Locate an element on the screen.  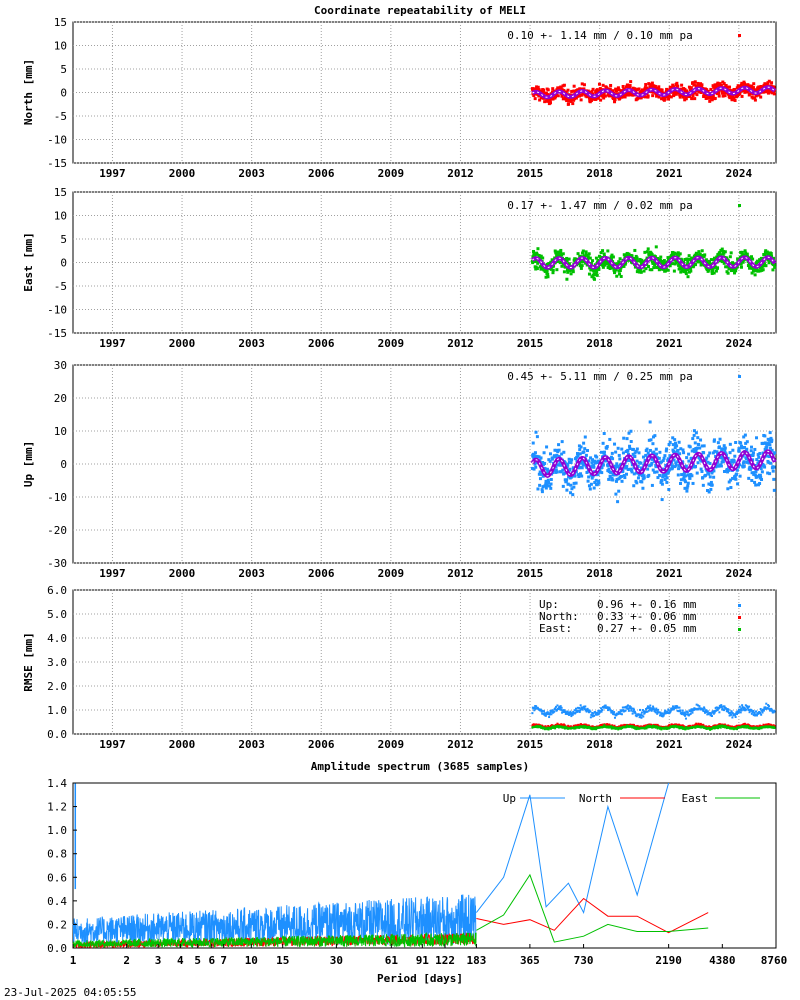
y-tick-label: 3.0 is located at coordinates (57, 662).